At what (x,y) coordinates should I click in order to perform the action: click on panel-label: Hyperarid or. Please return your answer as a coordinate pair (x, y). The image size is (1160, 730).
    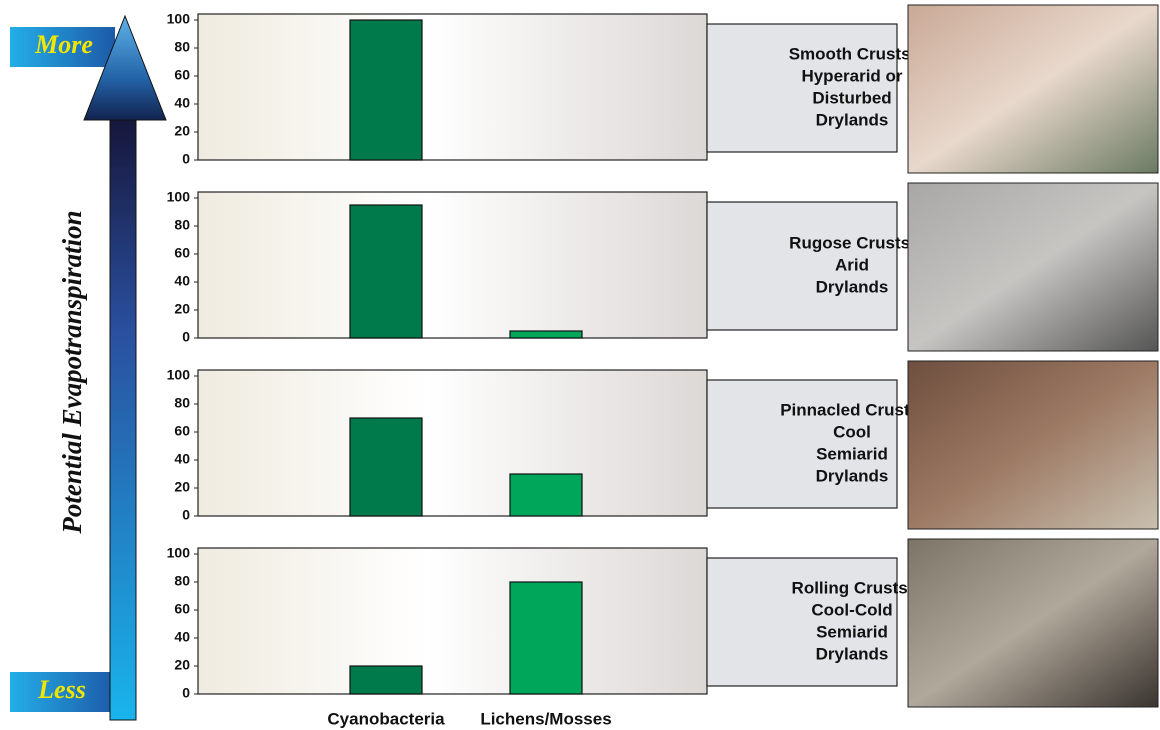
    Looking at the image, I should click on (851, 75).